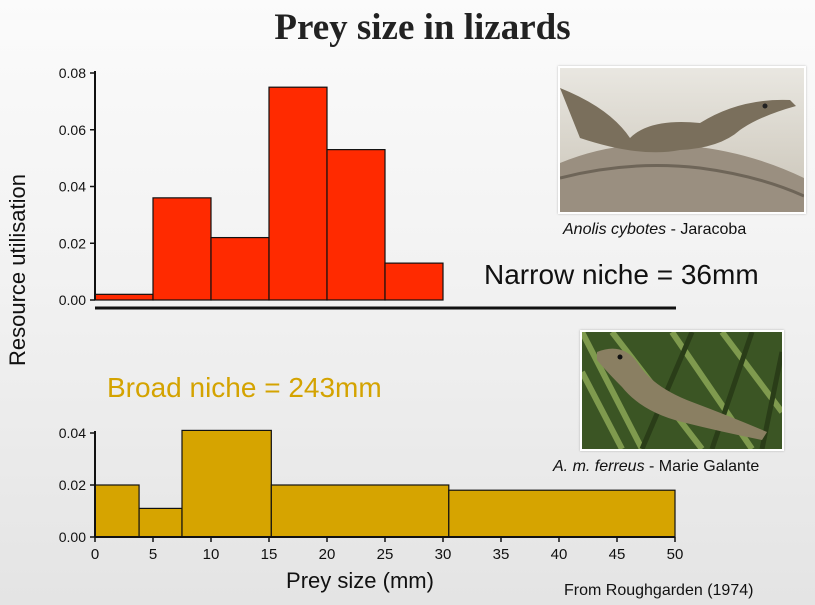 The height and width of the screenshot is (605, 815). What do you see at coordinates (72, 300) in the screenshot?
I see `top-y-tick-label-4: 0.00` at bounding box center [72, 300].